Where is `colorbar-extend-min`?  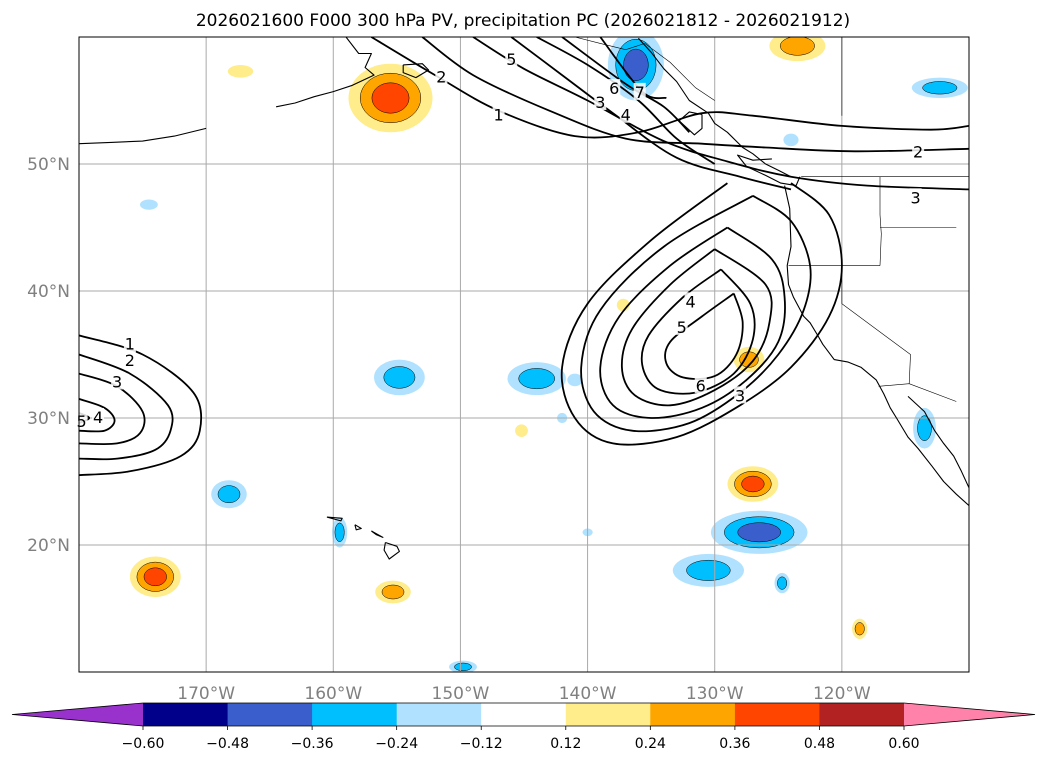
colorbar-extend-min is located at coordinates (77, 714).